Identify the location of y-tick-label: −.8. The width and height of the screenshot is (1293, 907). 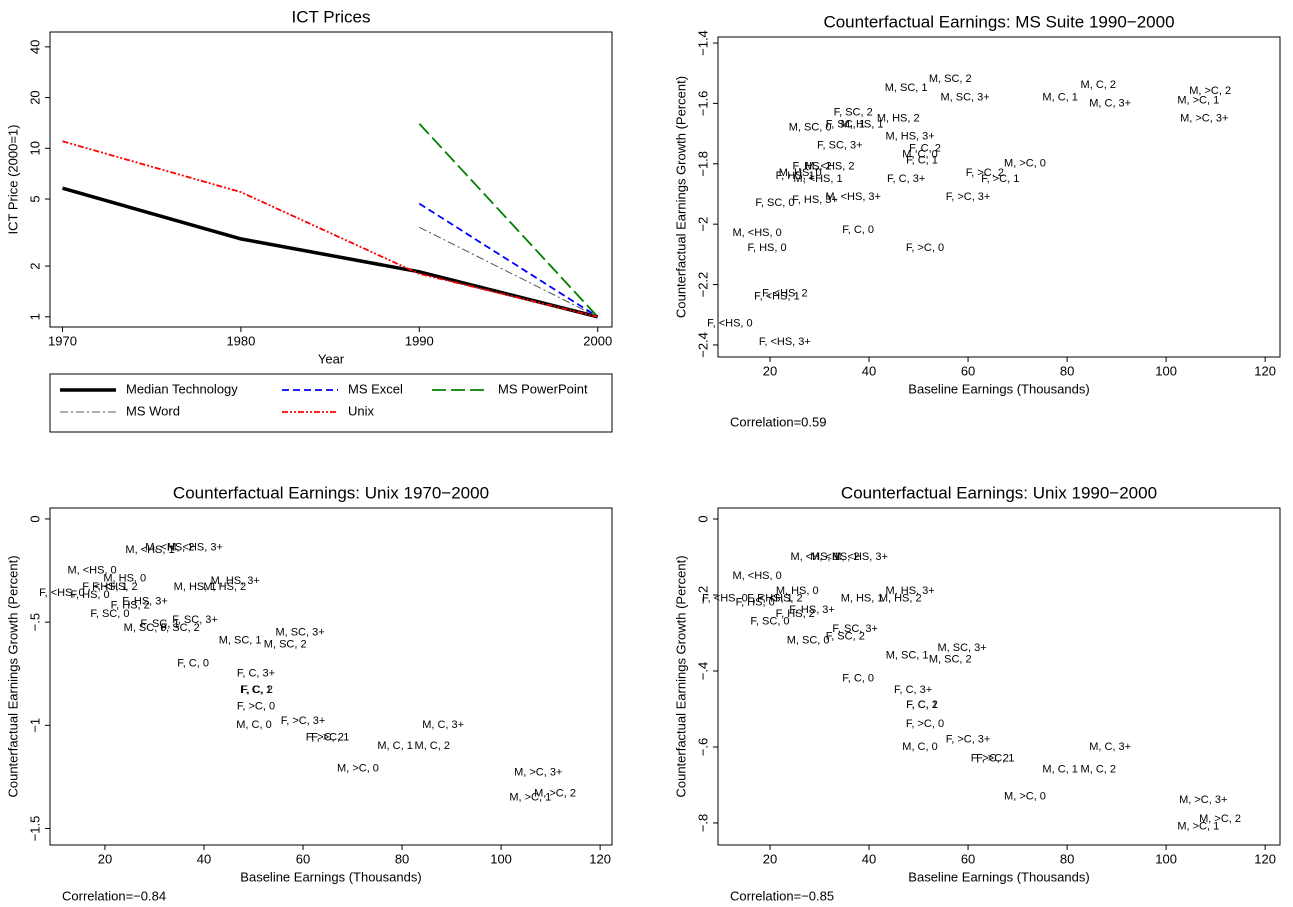
(702, 823).